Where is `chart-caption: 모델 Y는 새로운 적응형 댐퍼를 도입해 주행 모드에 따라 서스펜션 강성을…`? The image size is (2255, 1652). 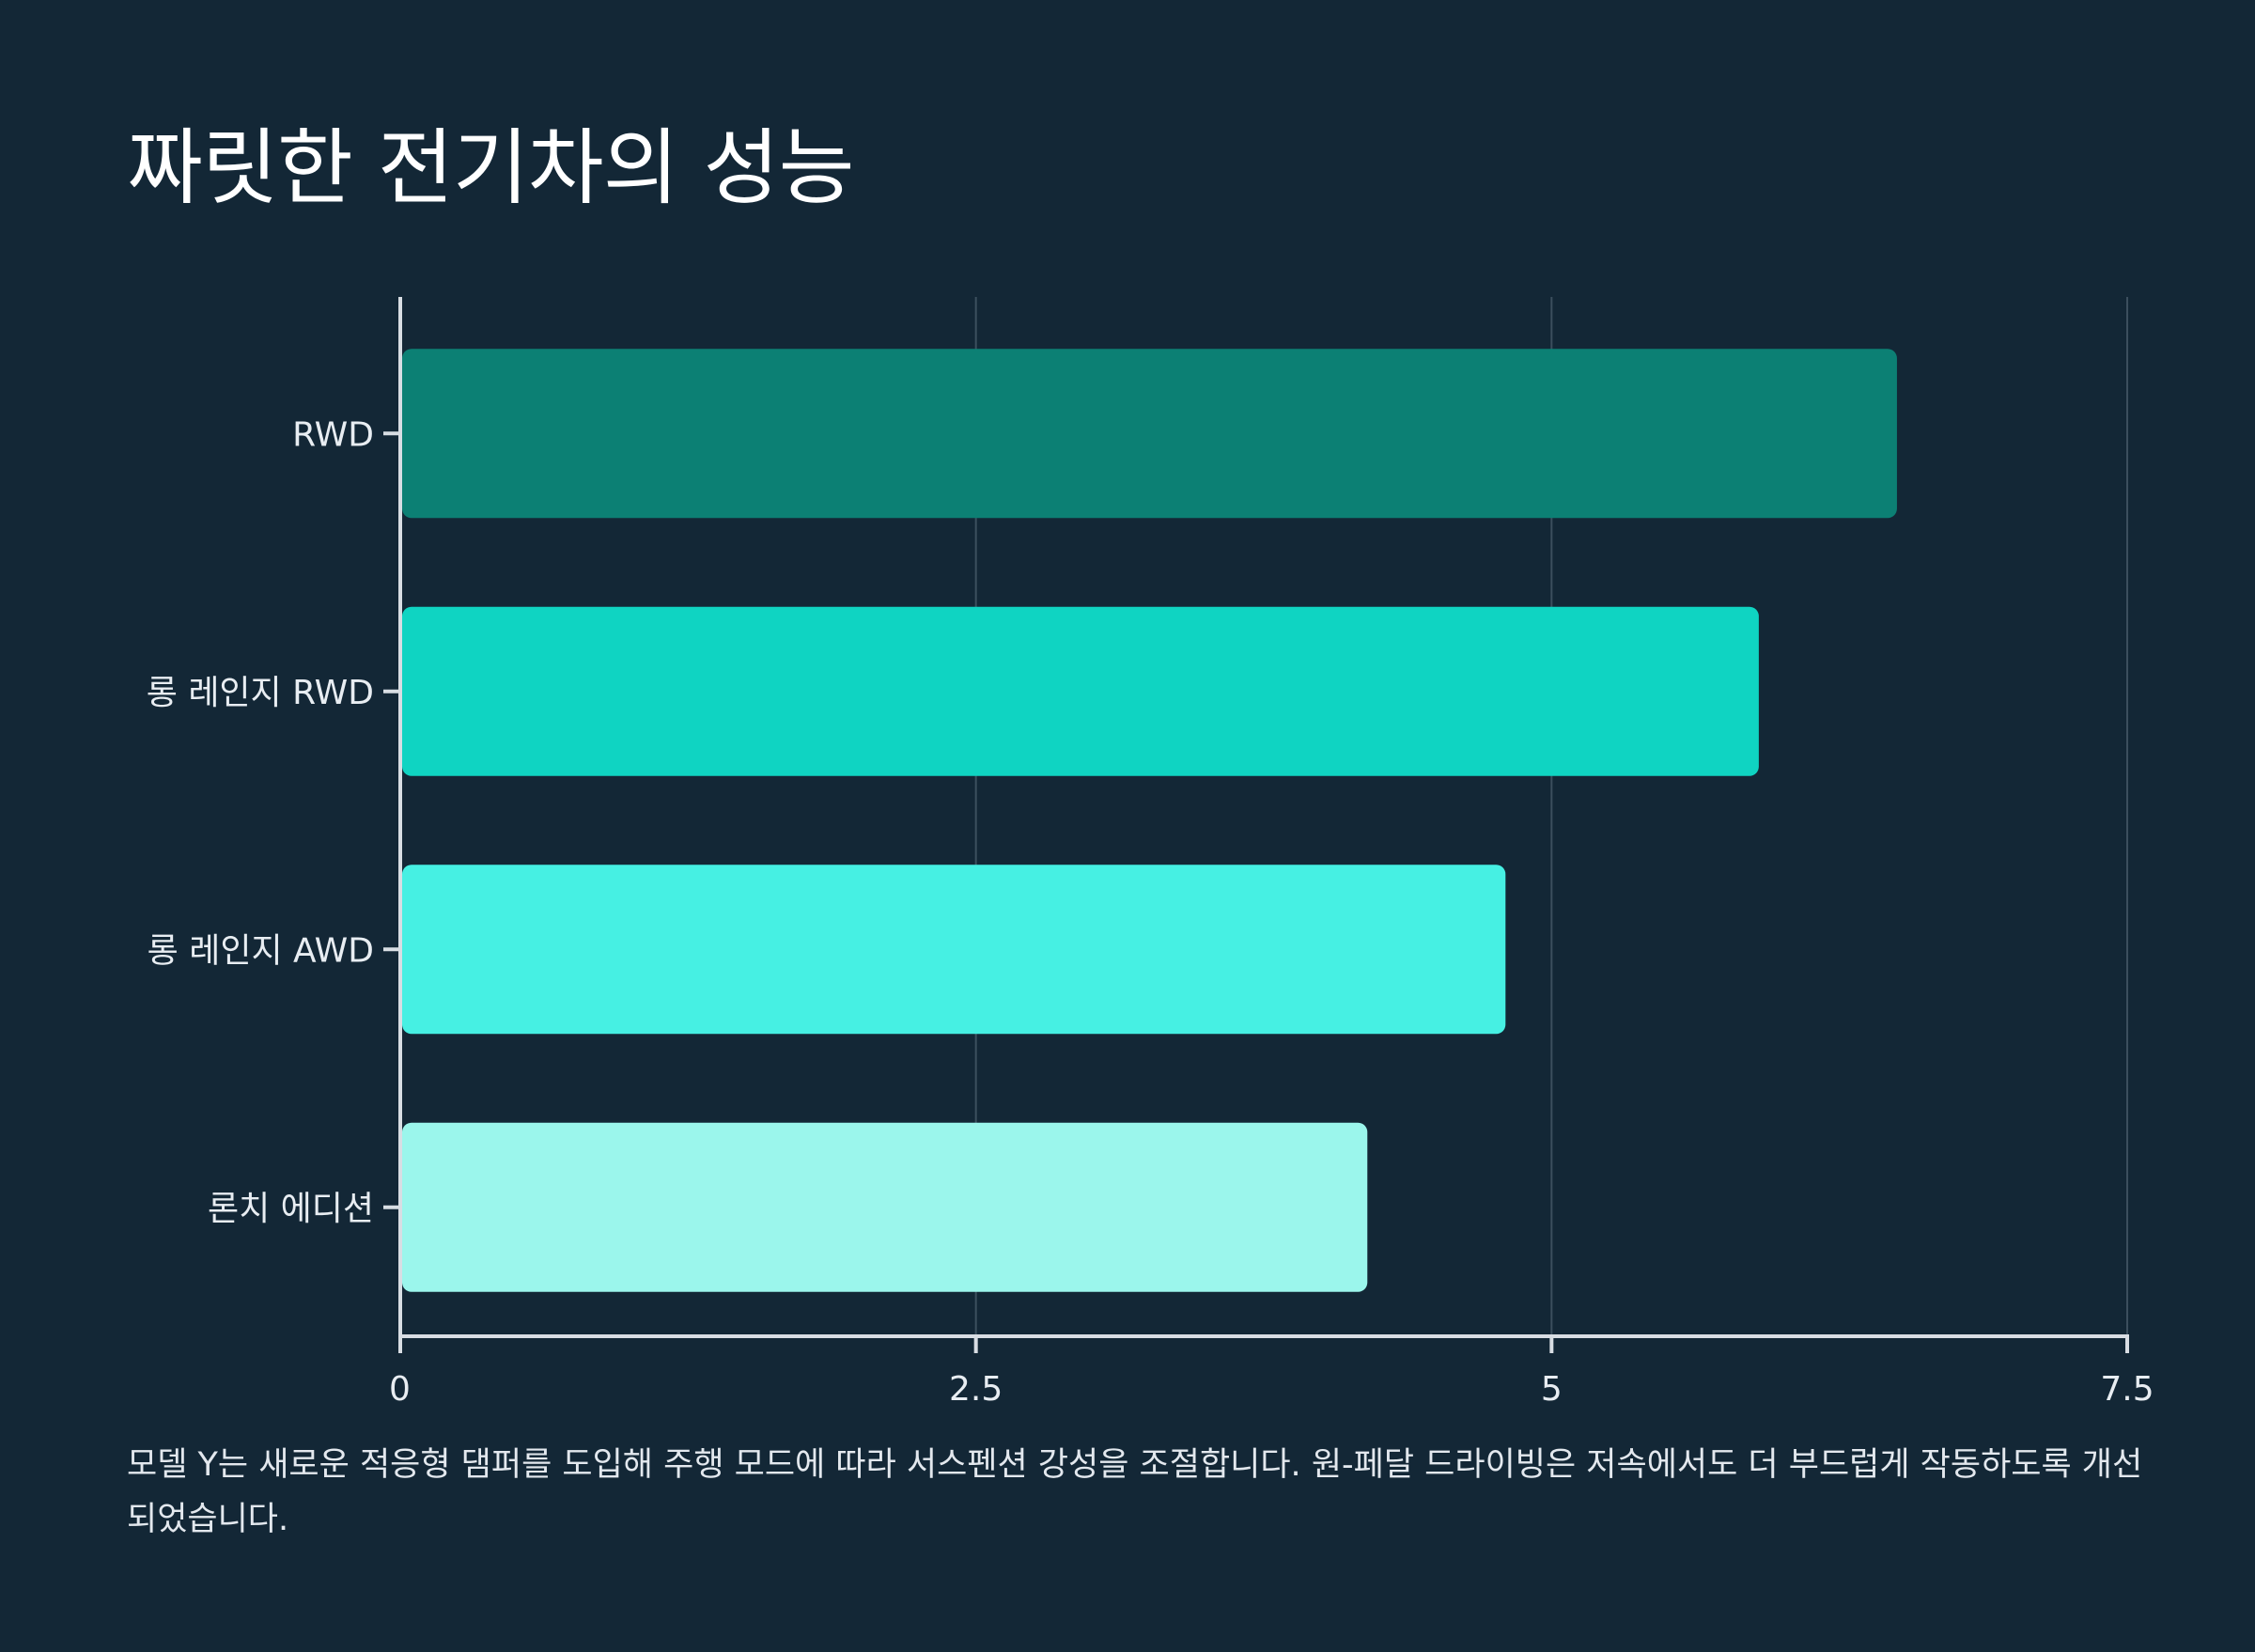 chart-caption: 모델 Y는 새로운 적응형 댐퍼를 도입해 주행 모드에 따라 서스펜션 강성을… is located at coordinates (1135, 1492).